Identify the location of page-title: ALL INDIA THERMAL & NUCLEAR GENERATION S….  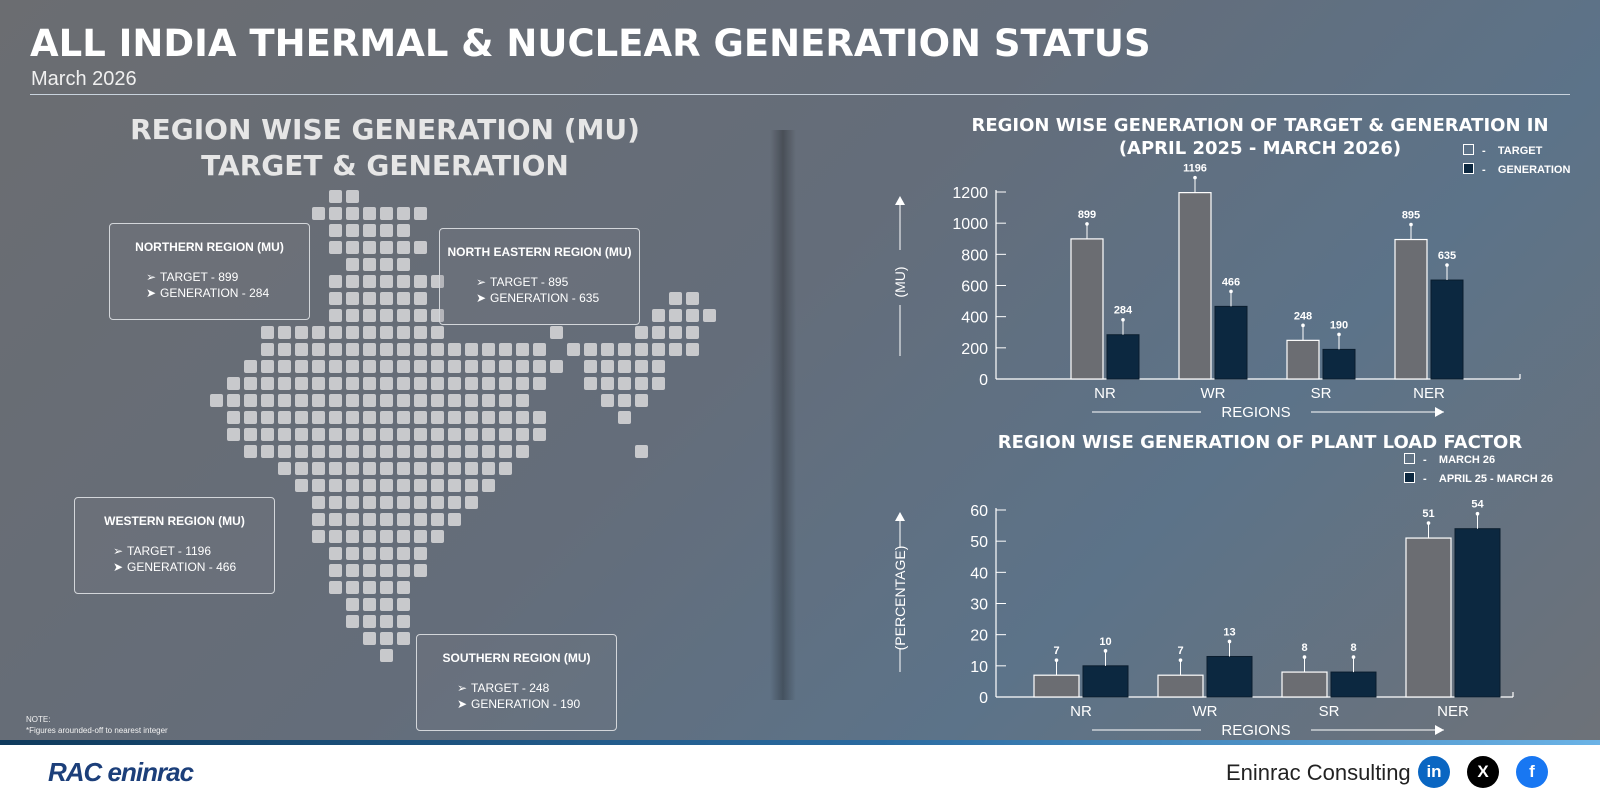
(590, 43).